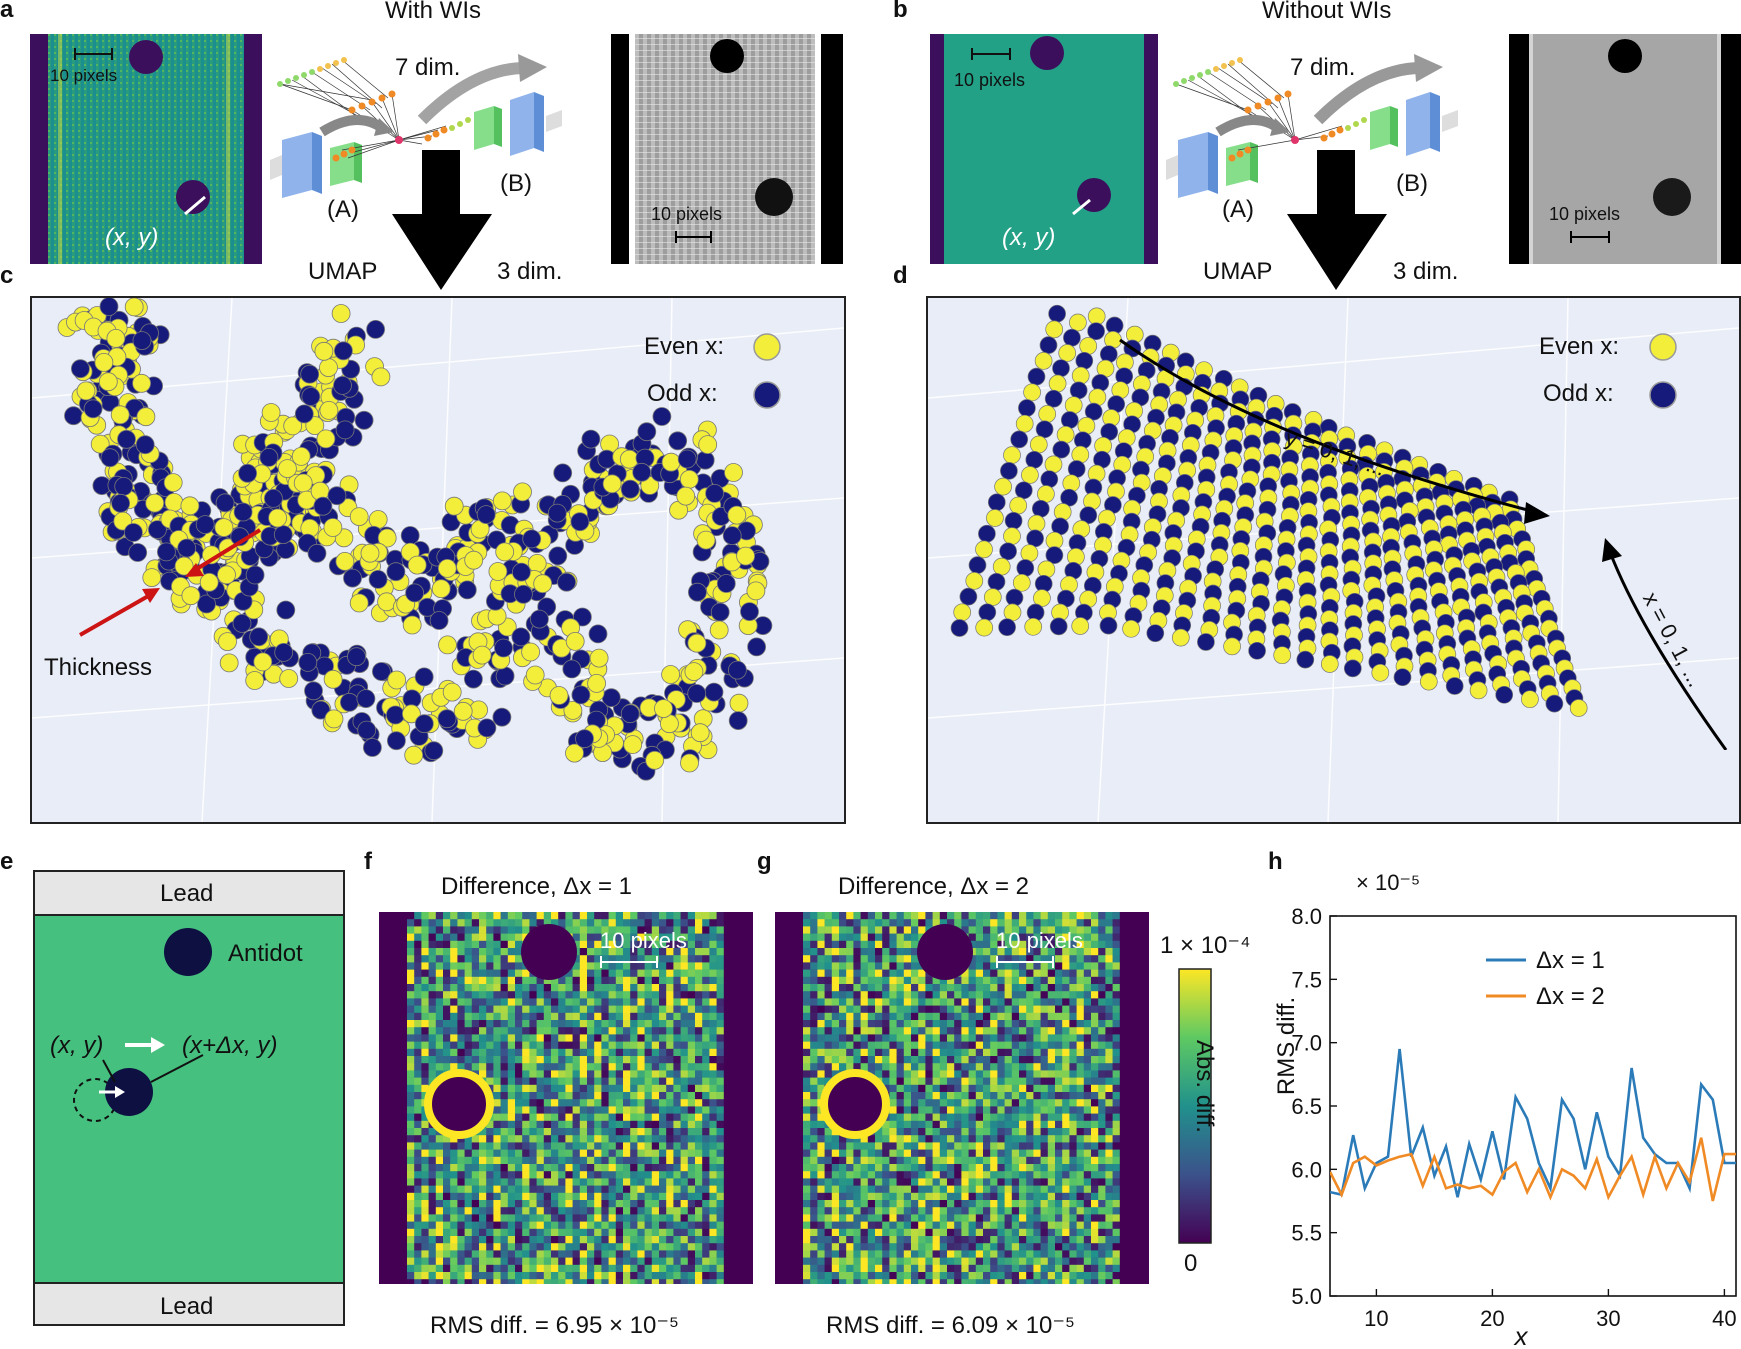  What do you see at coordinates (1578, 393) in the screenshot?
I see `panel-d-legend-odd: Odd x:` at bounding box center [1578, 393].